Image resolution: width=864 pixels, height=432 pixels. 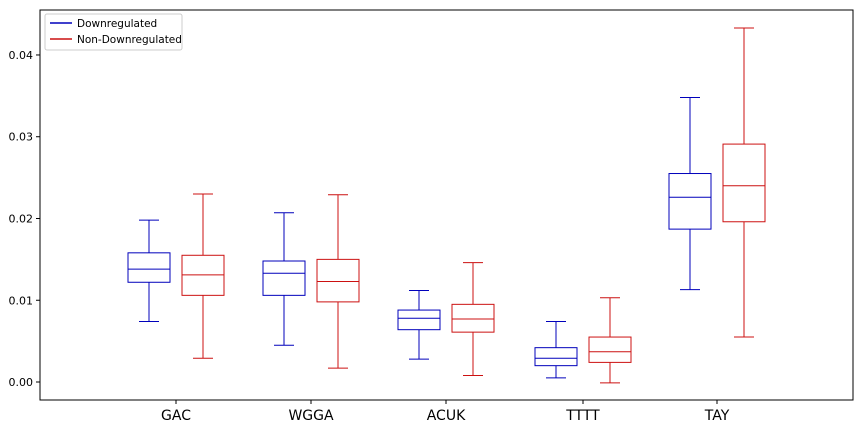 I want to click on box-non-downregulated-tttt, so click(x=610, y=340).